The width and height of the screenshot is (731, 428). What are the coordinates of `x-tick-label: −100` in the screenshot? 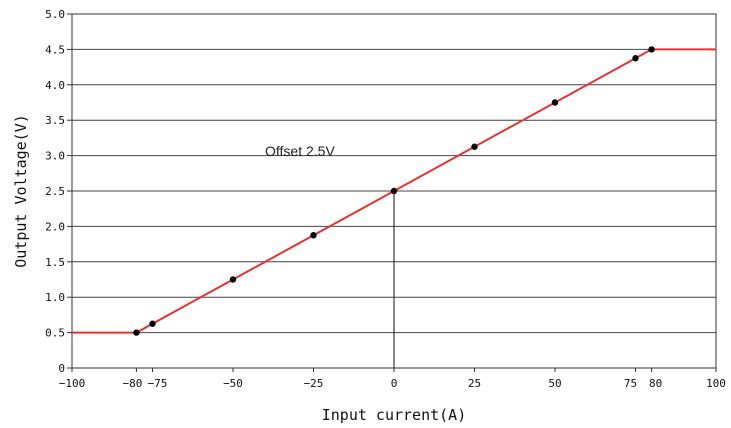 It's located at (72, 383).